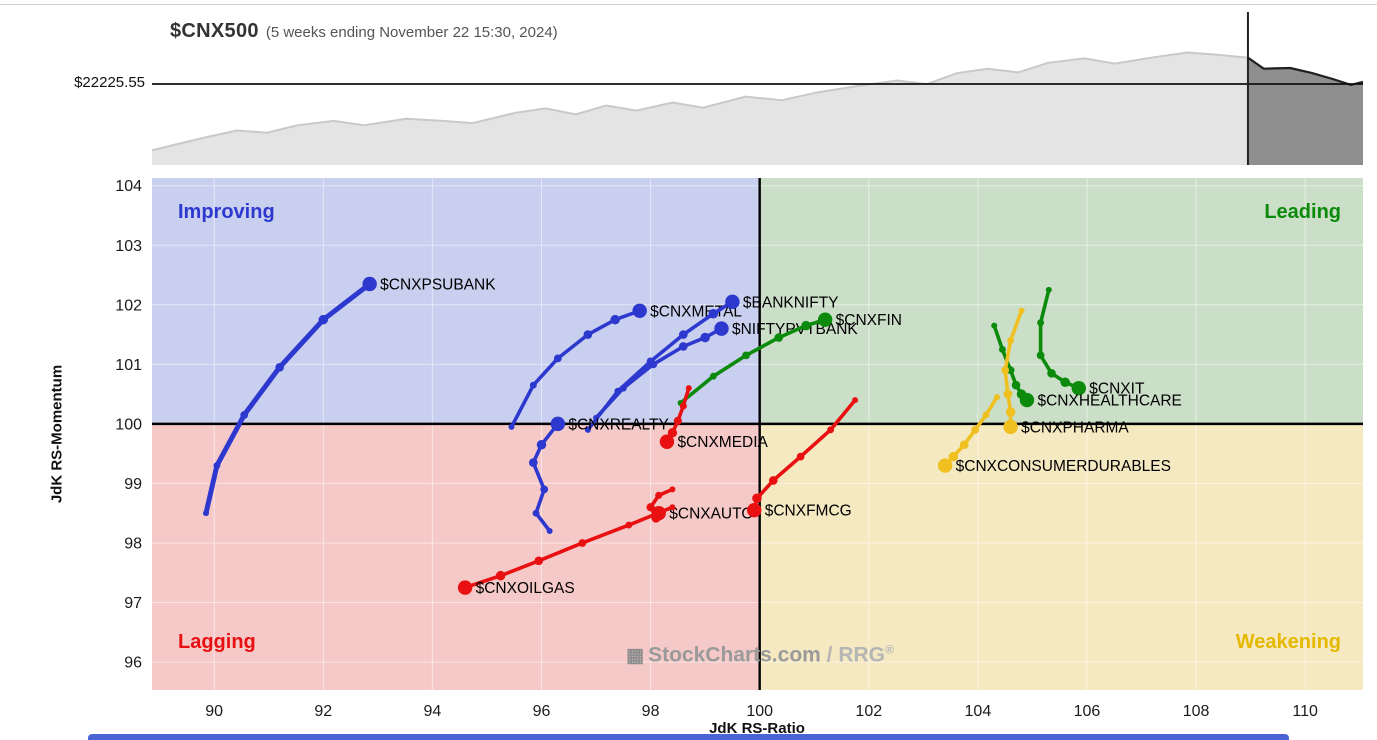  What do you see at coordinates (133, 603) in the screenshot?
I see `svg-text: 97` at bounding box center [133, 603].